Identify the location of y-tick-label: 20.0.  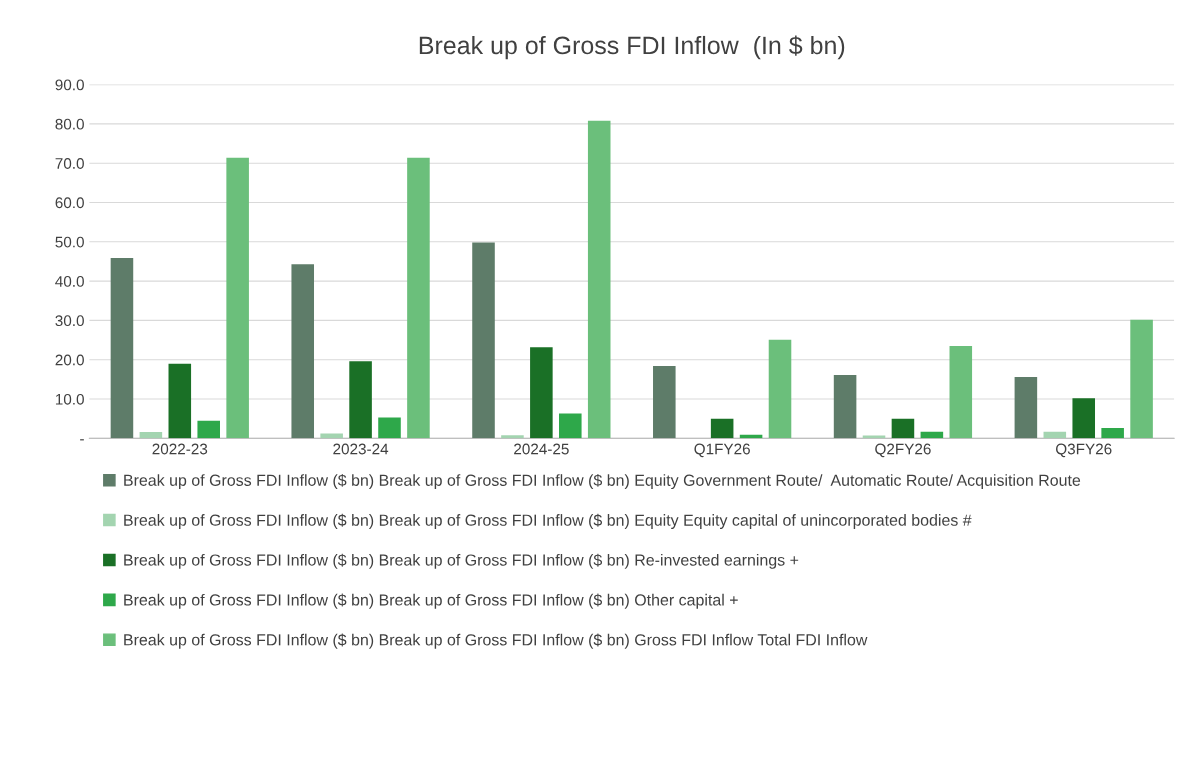
(69, 360).